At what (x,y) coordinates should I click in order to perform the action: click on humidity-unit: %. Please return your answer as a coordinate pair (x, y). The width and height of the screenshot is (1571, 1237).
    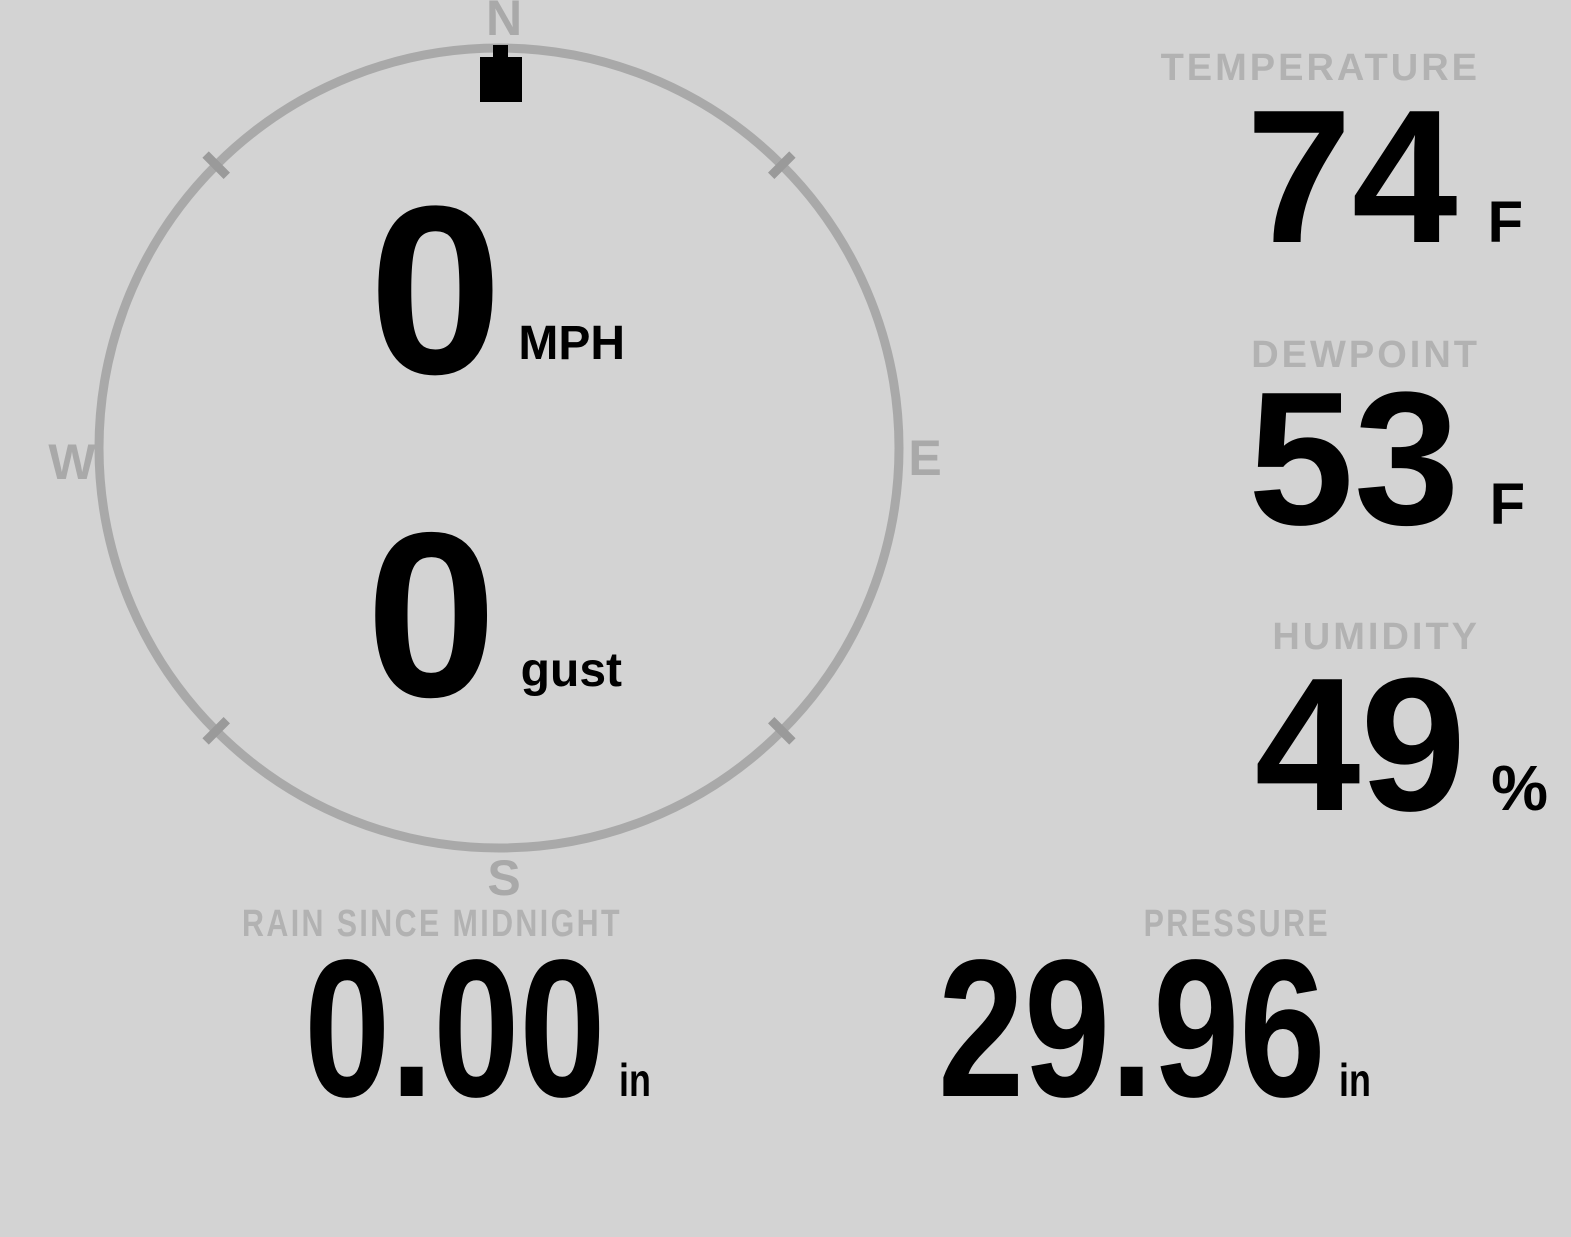
    Looking at the image, I should click on (1519, 788).